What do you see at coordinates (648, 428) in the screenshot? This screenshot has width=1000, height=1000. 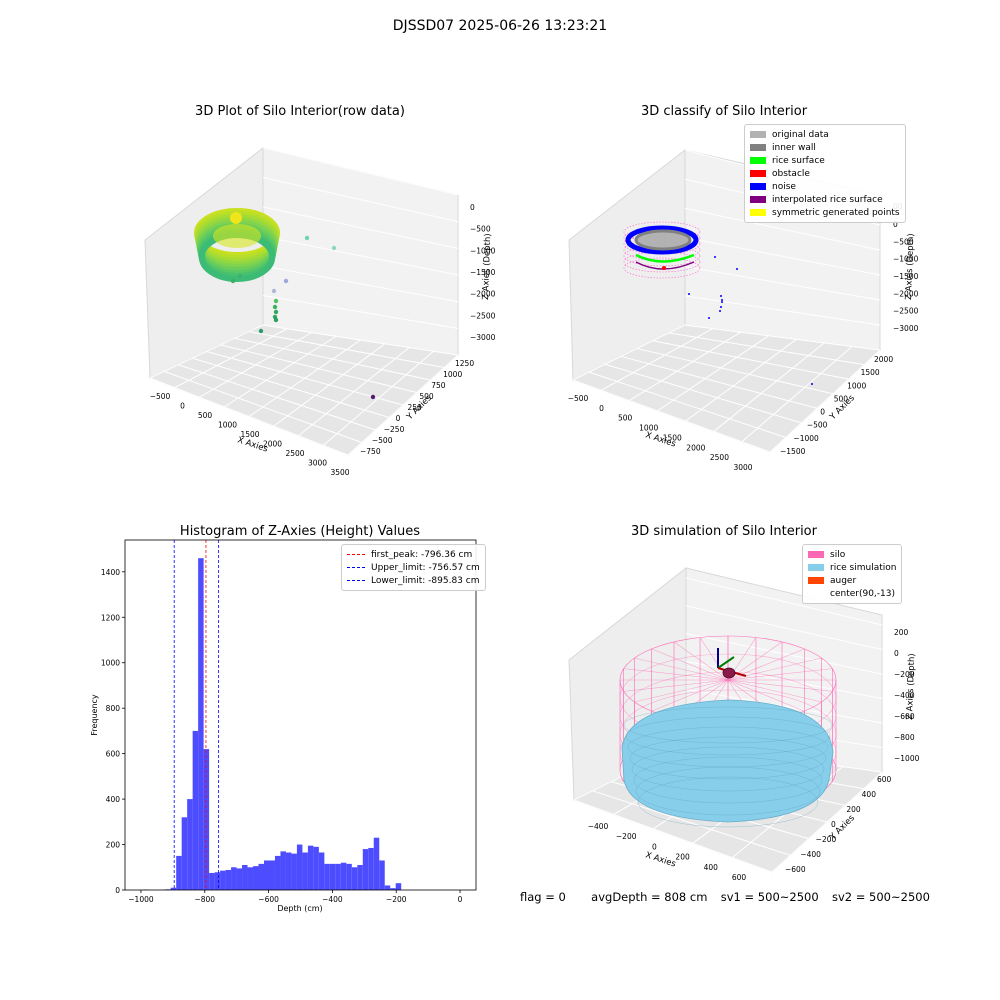 I see `panel2-x-tick-label: 1000` at bounding box center [648, 428].